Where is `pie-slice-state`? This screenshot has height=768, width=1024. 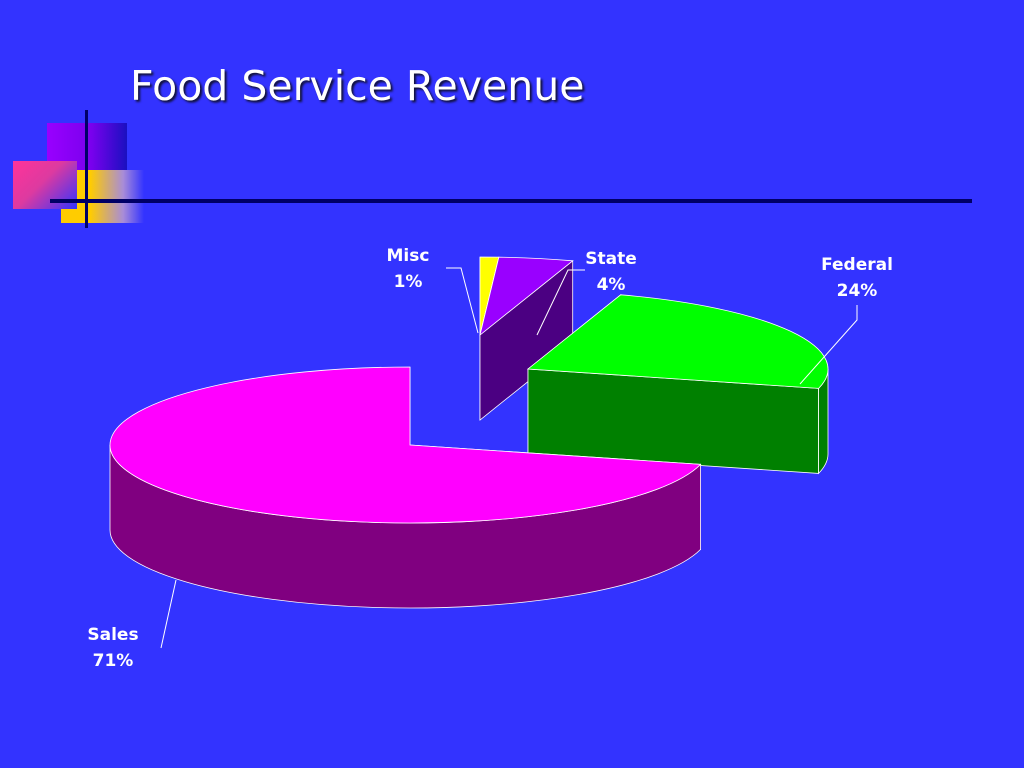 pie-slice-state is located at coordinates (526, 338).